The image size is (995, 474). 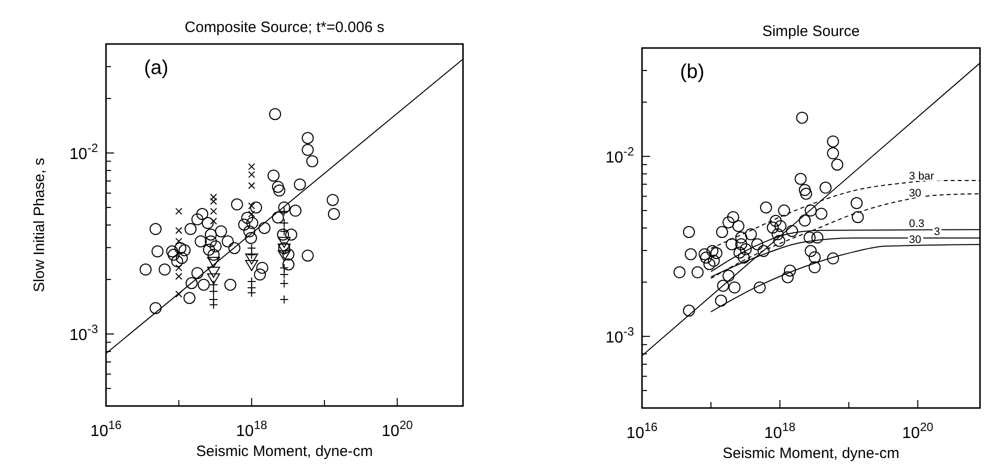 I want to click on series-label: 3 bar, so click(x=921, y=176).